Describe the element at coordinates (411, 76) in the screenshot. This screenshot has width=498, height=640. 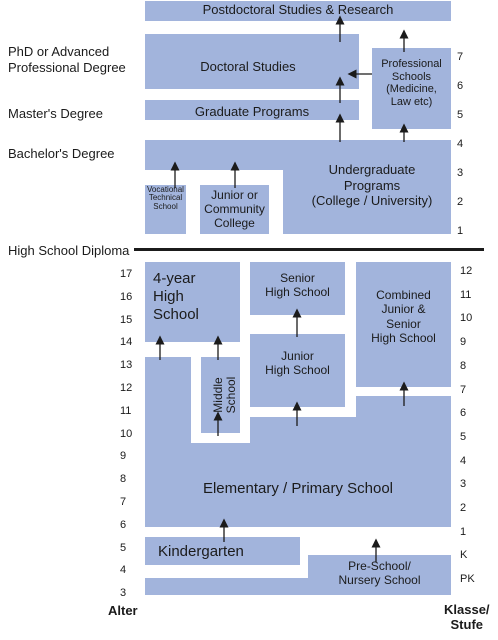
I see `professional-line-2: Schools` at that location.